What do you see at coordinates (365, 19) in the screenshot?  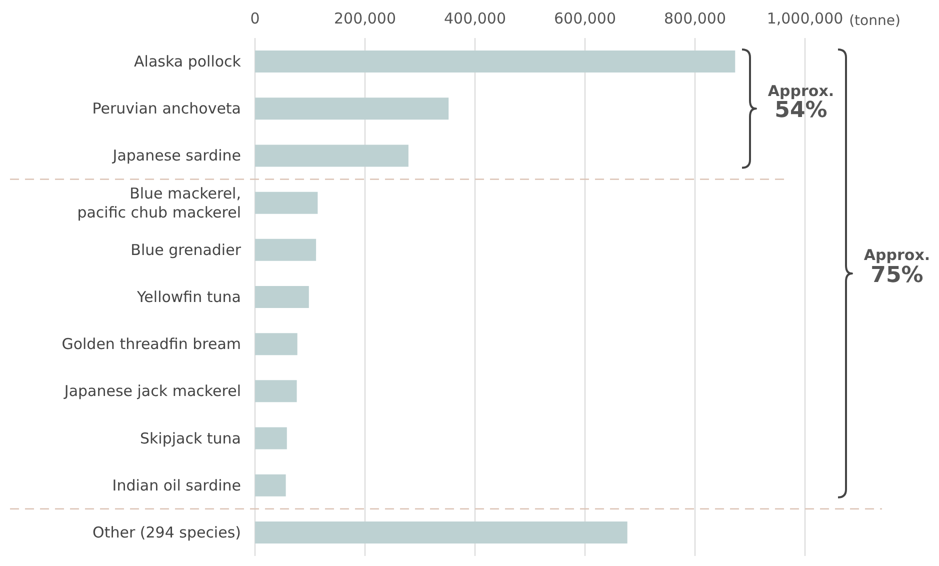 I see `x-tick-label: 200,000` at bounding box center [365, 19].